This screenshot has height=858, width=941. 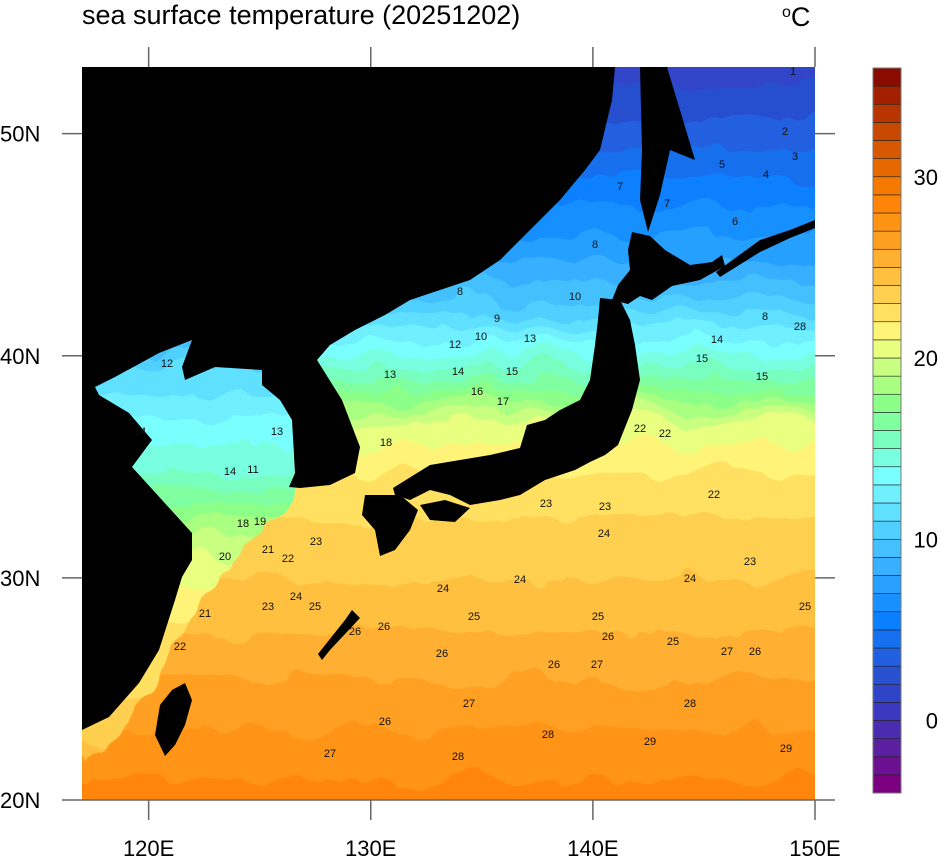 What do you see at coordinates (905, 430) in the screenshot?
I see `colorbar: 0 10 20 30` at bounding box center [905, 430].